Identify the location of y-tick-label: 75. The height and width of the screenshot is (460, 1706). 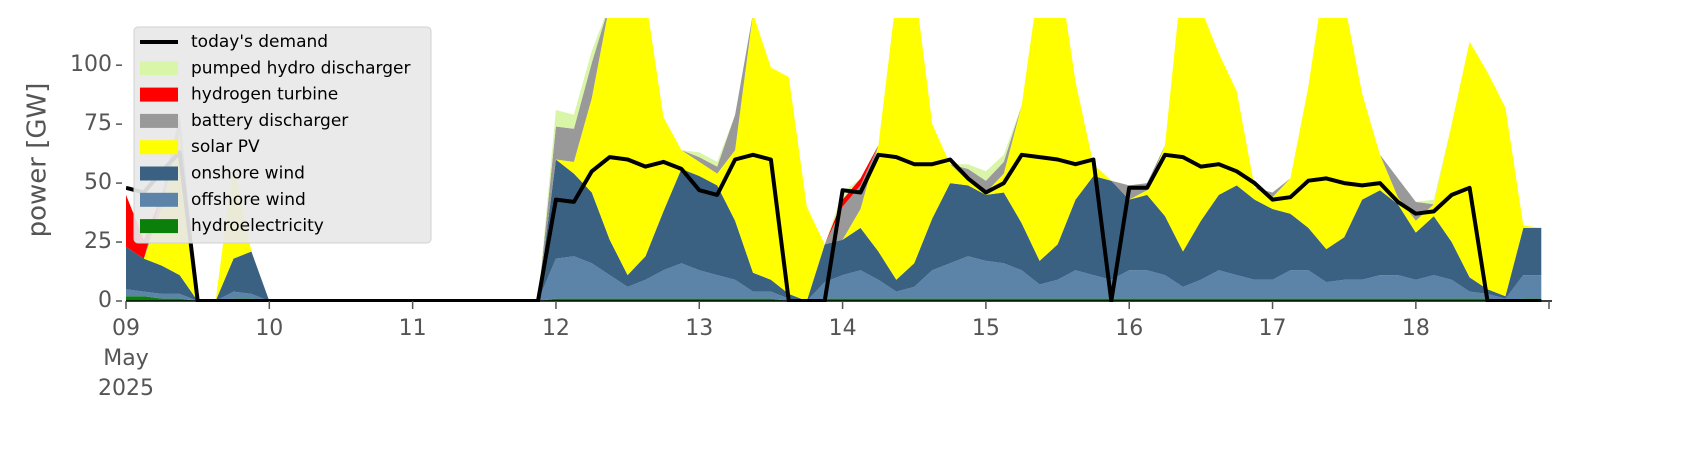
(98, 123).